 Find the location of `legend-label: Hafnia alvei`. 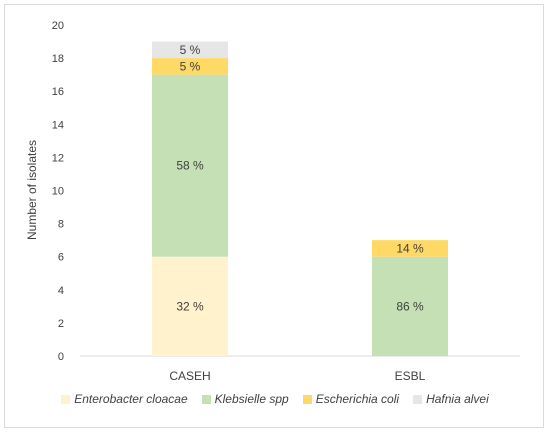

legend-label: Hafnia alvei is located at coordinates (457, 399).